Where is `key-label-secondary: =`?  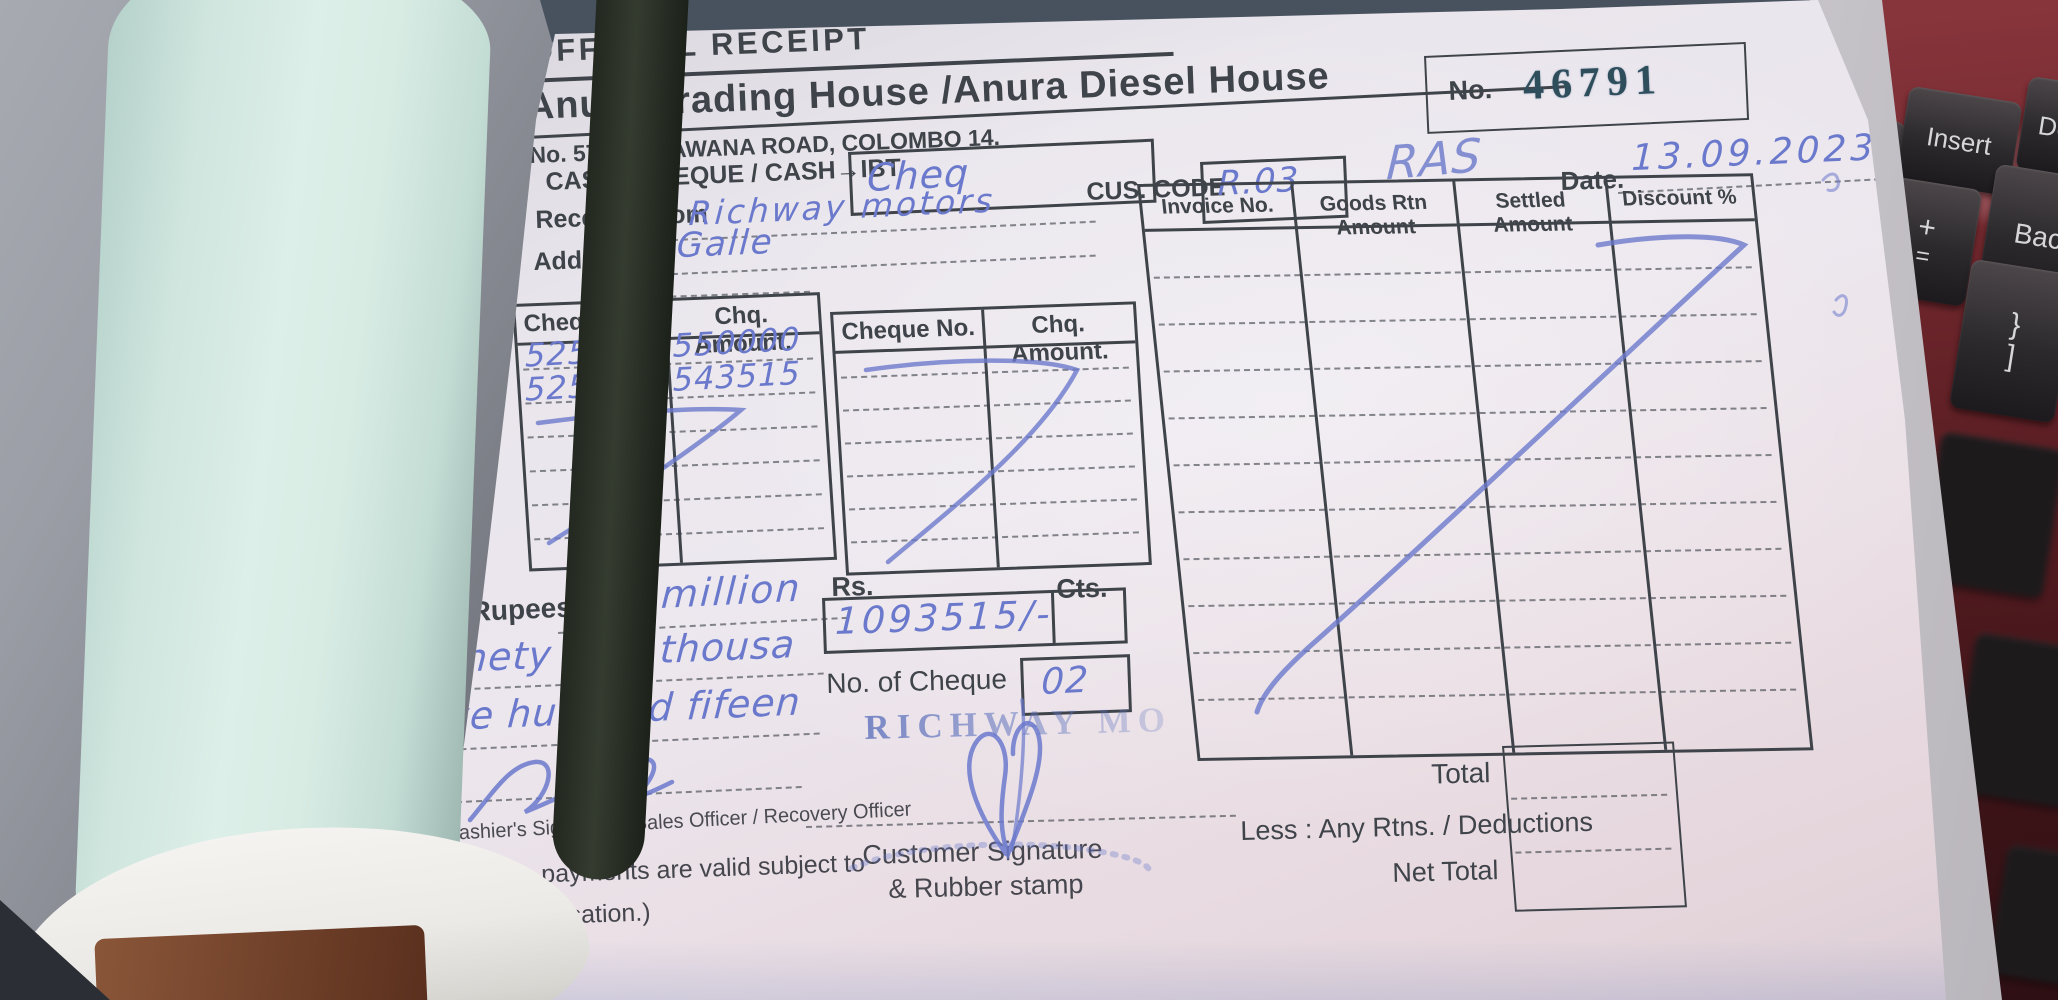 key-label-secondary: = is located at coordinates (1922, 256).